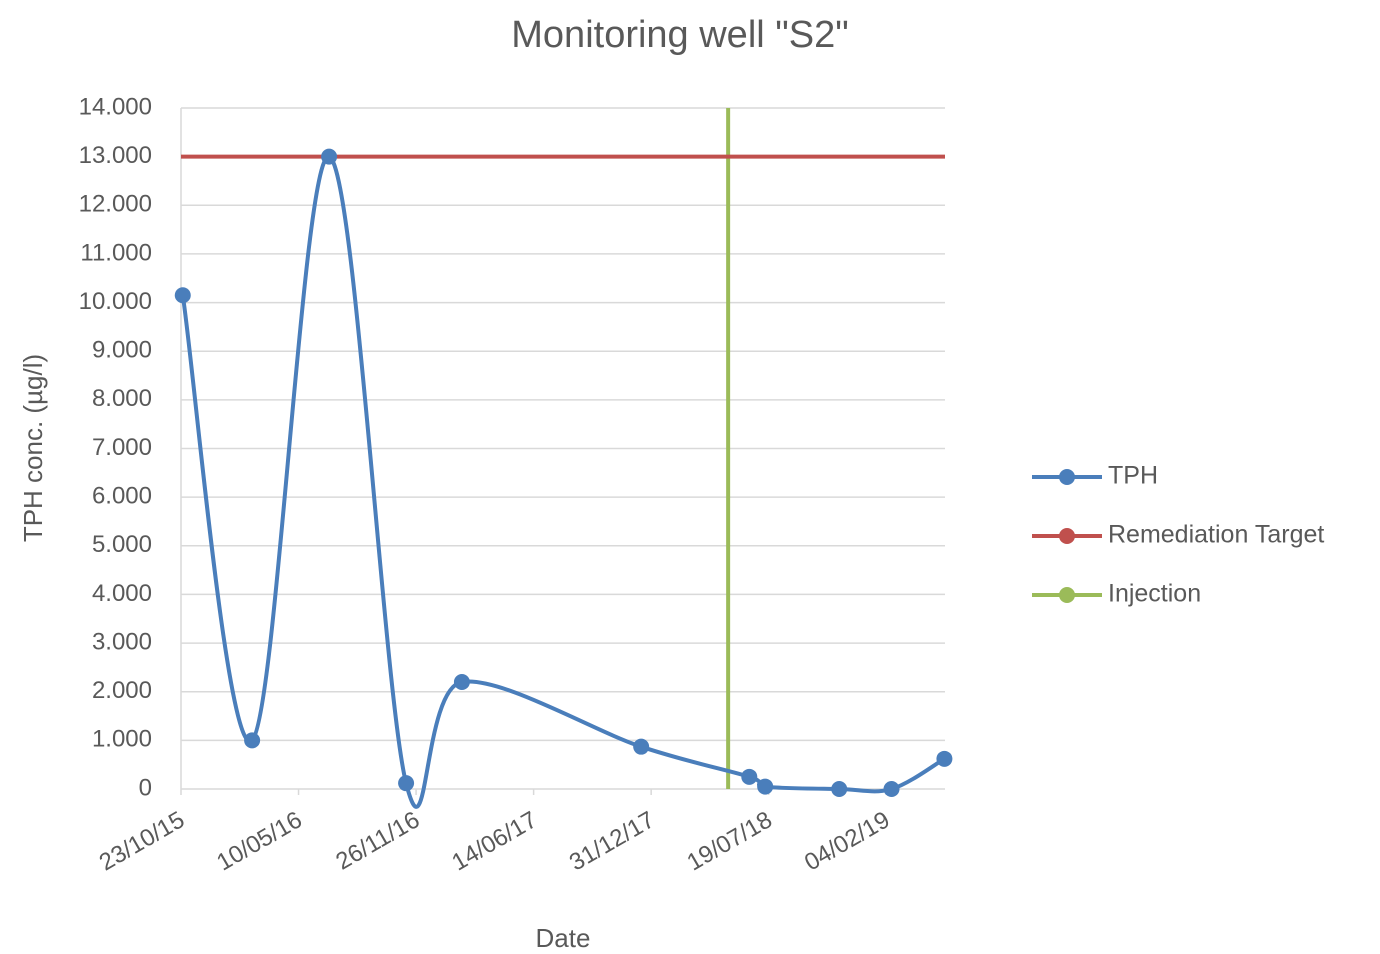 This screenshot has height=954, width=1380. I want to click on x-tick-label: 23/10/15, so click(142, 841).